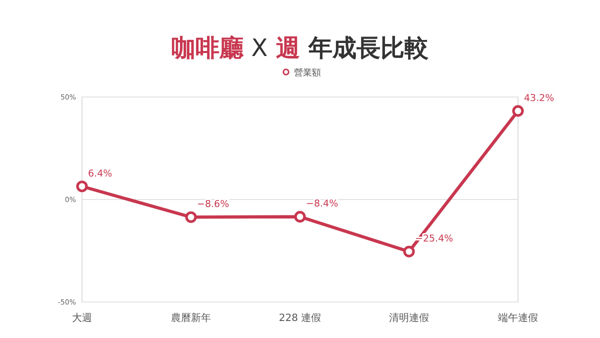 This screenshot has height=338, width=600. What do you see at coordinates (307, 73) in the screenshot?
I see `legend-label: 營業額` at bounding box center [307, 73].